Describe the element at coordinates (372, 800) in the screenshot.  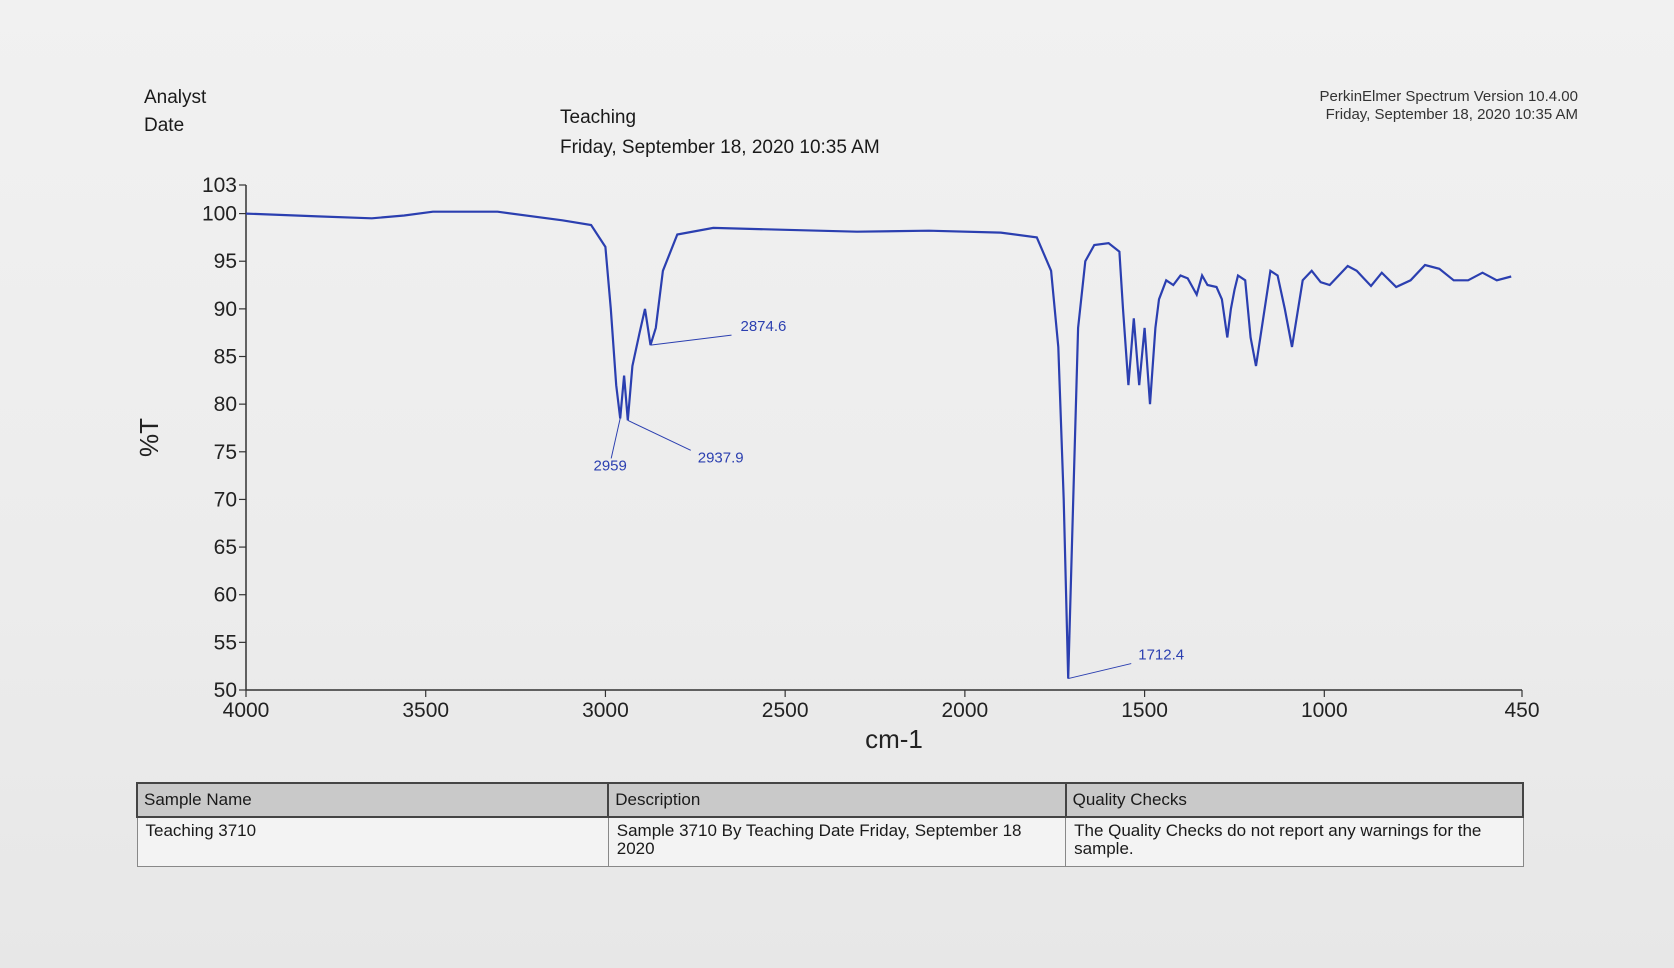
I see `col-header-sample-name: Sample Name` at that location.